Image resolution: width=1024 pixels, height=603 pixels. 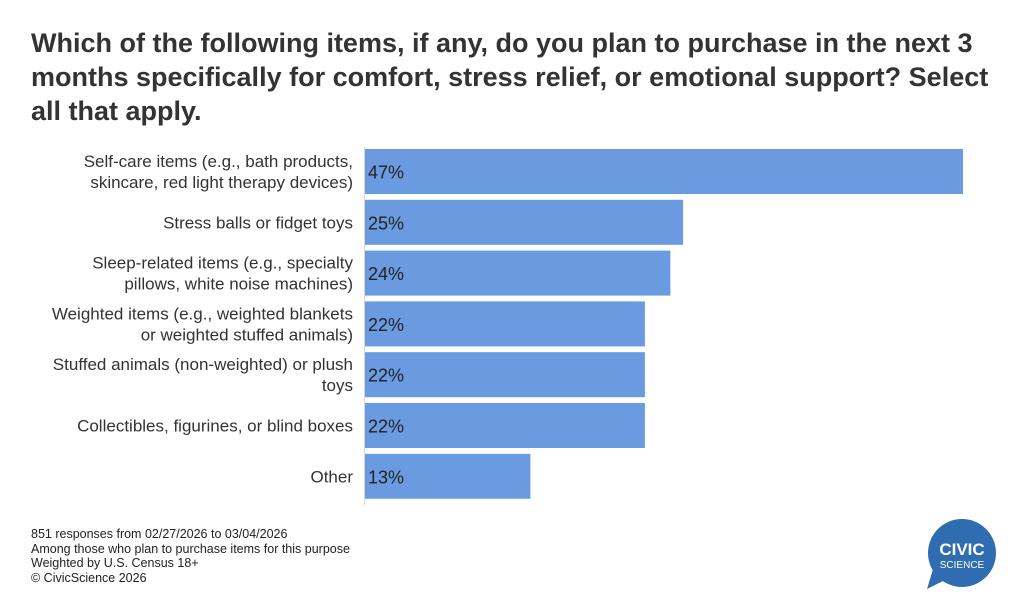 I want to click on value-label-5: 22%, so click(x=386, y=427).